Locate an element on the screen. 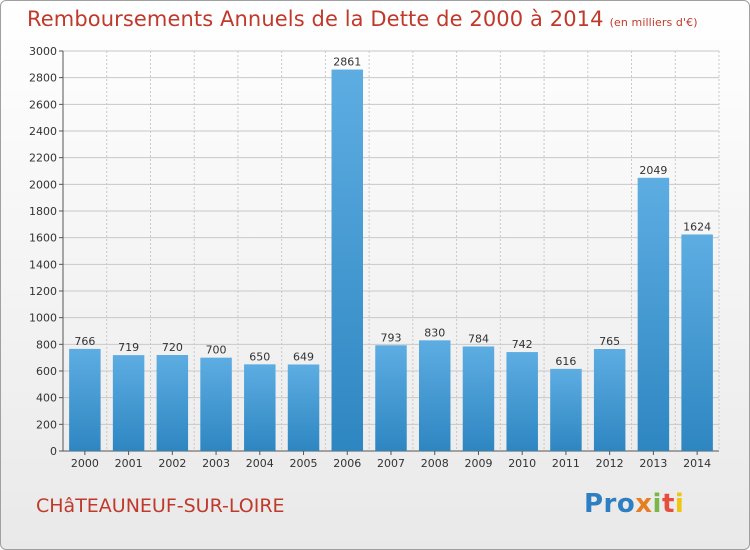 Image resolution: width=750 pixels, height=550 pixels. x-tick-label: 2003 is located at coordinates (216, 463).